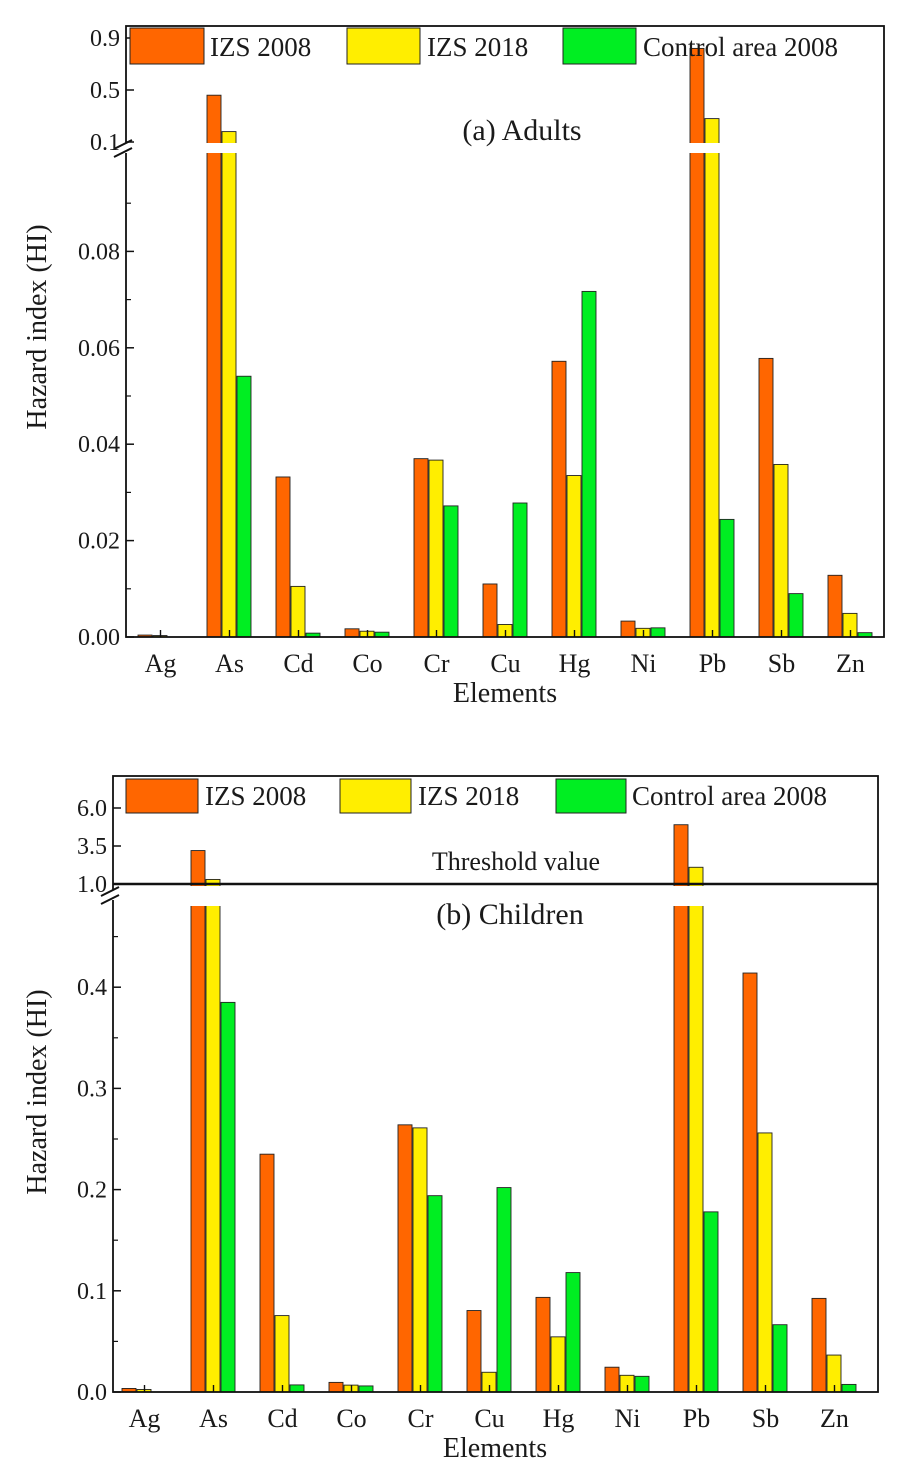  I want to click on axis-break-mask, so click(124, 148).